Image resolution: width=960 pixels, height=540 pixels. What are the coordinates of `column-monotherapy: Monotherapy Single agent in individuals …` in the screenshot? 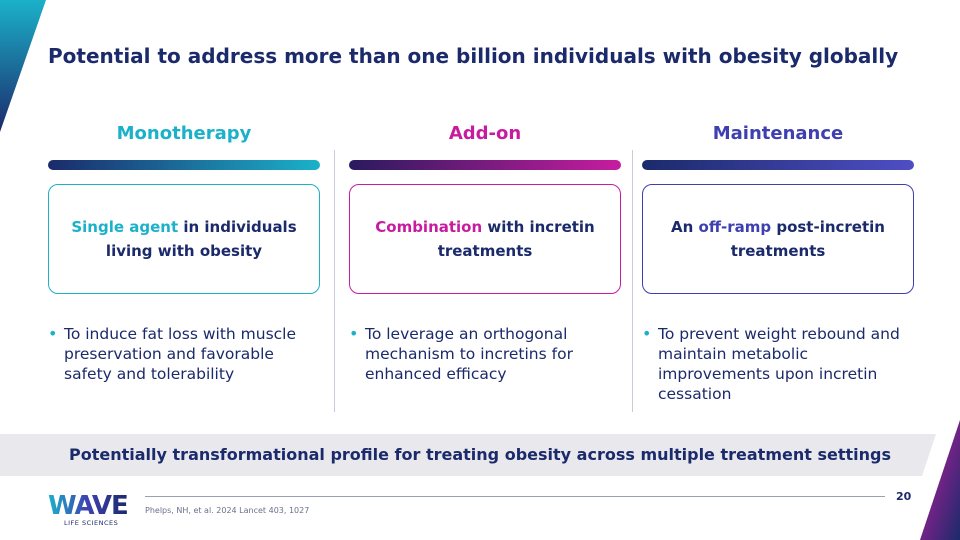 It's located at (184, 252).